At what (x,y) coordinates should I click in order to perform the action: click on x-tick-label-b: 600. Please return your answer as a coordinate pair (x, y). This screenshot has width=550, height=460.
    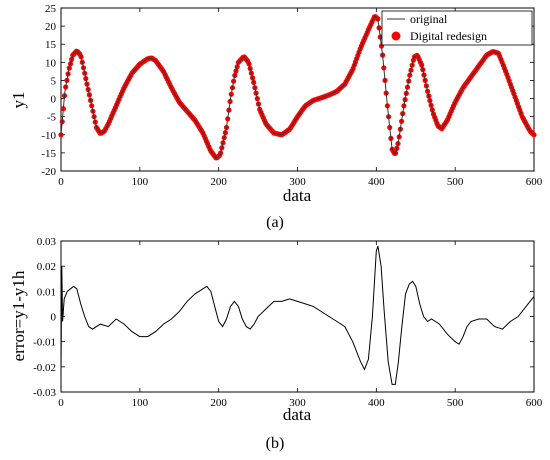
    Looking at the image, I should click on (534, 403).